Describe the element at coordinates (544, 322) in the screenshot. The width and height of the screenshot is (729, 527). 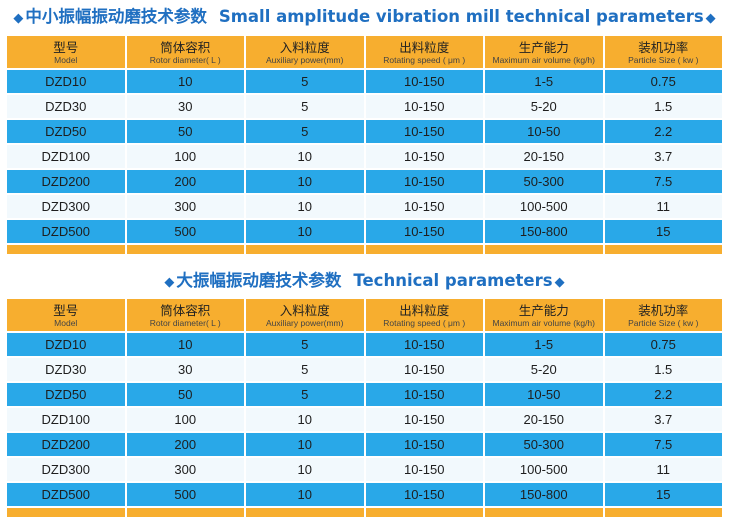
I see `column-header-en: Maximum air volume (kg/h)` at that location.